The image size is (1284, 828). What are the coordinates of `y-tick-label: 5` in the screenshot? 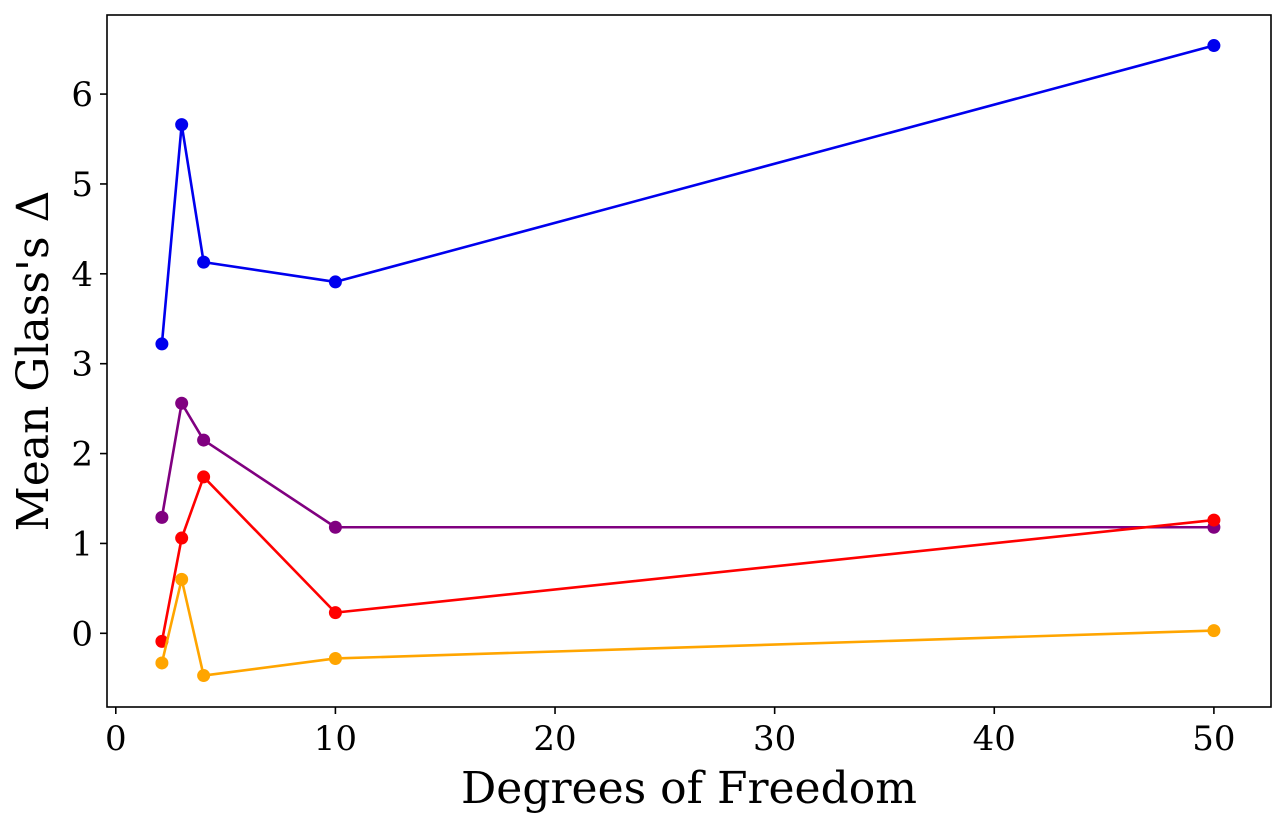 It's located at (82, 185).